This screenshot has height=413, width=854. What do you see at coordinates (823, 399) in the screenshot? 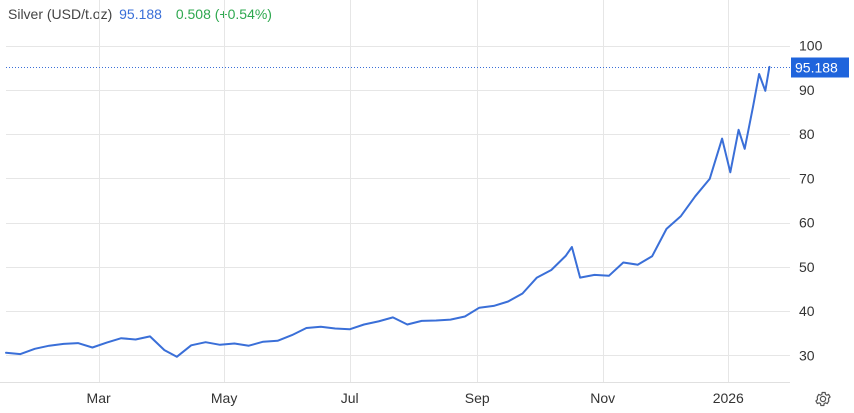
I see `gear-icon` at bounding box center [823, 399].